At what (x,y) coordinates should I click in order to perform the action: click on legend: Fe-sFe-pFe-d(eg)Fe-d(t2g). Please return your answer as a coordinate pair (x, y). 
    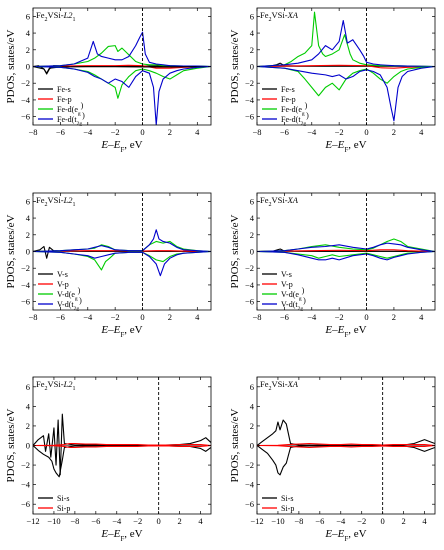
    Looking at the image, I should click on (61, 106).